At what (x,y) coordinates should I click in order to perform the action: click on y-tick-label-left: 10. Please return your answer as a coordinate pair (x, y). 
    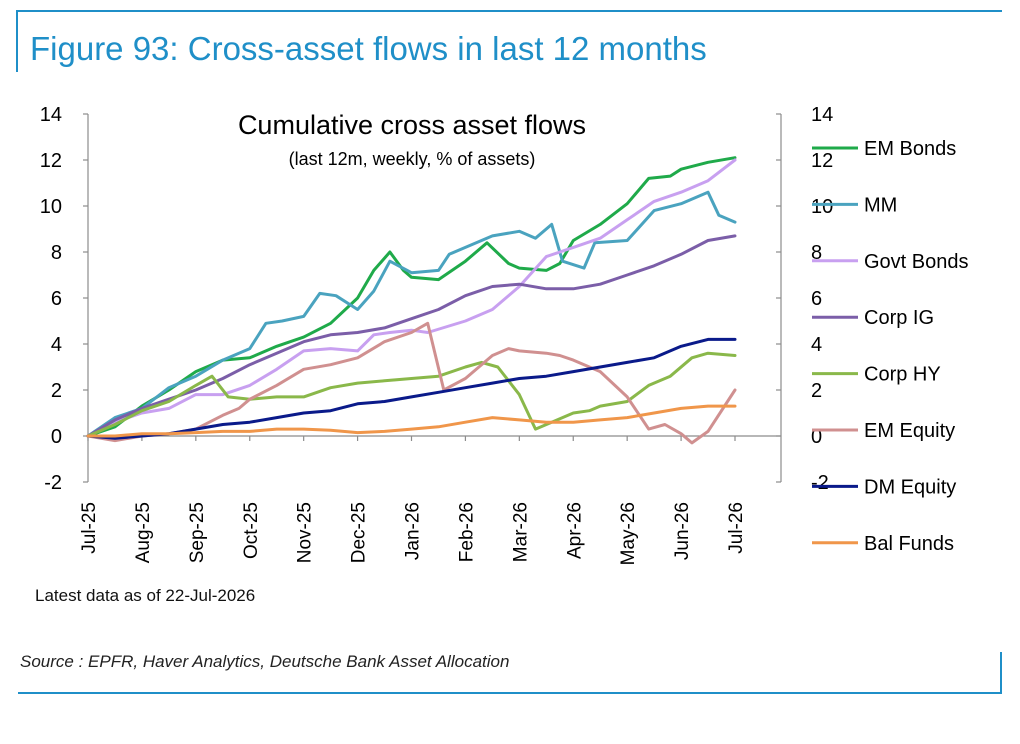
    Looking at the image, I should click on (51, 207).